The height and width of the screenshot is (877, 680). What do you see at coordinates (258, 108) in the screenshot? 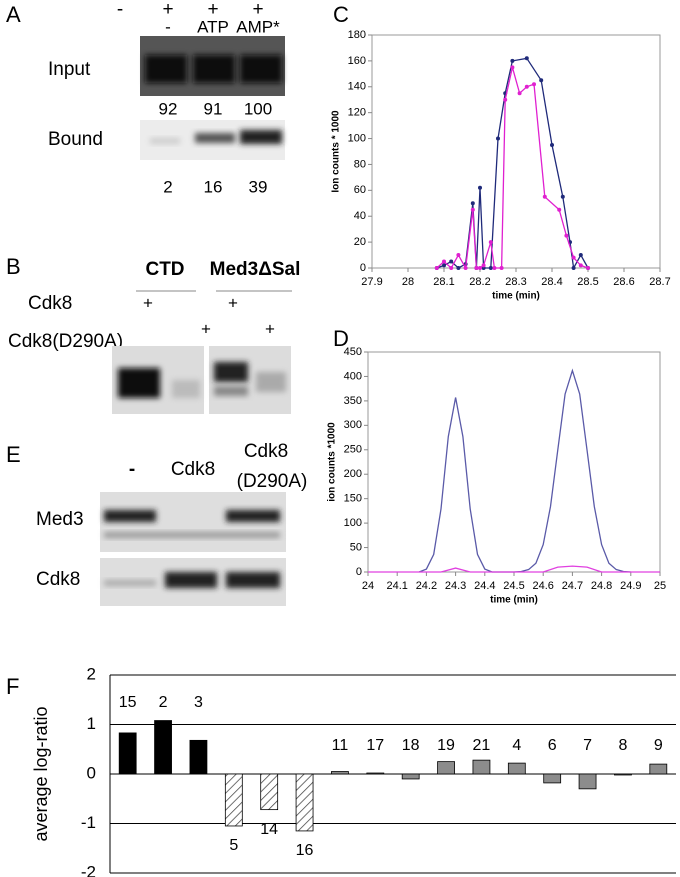
I see `input-value: 100` at bounding box center [258, 108].